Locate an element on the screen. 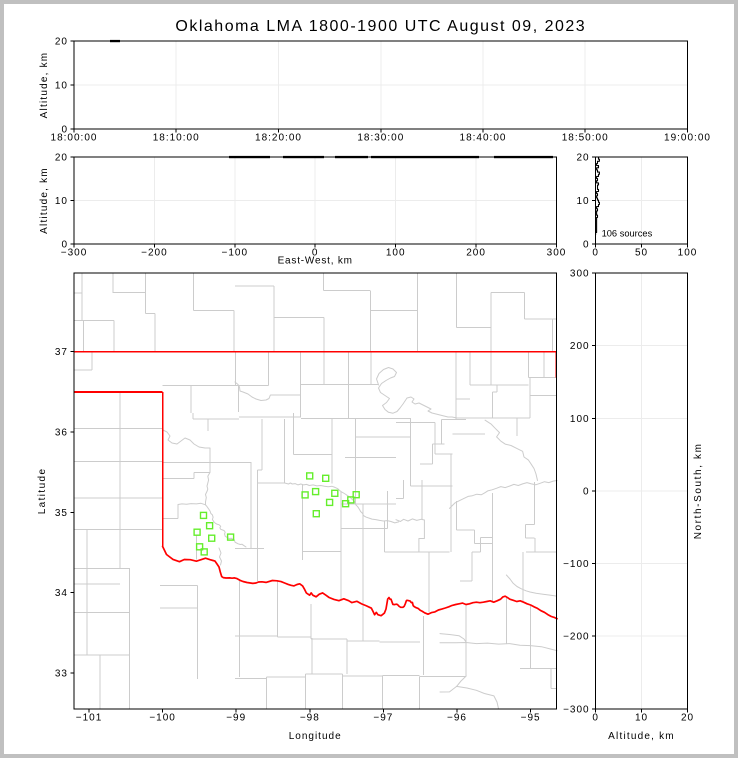 Image resolution: width=738 pixels, height=759 pixels. svg-text: 19:00:00 is located at coordinates (687, 138).